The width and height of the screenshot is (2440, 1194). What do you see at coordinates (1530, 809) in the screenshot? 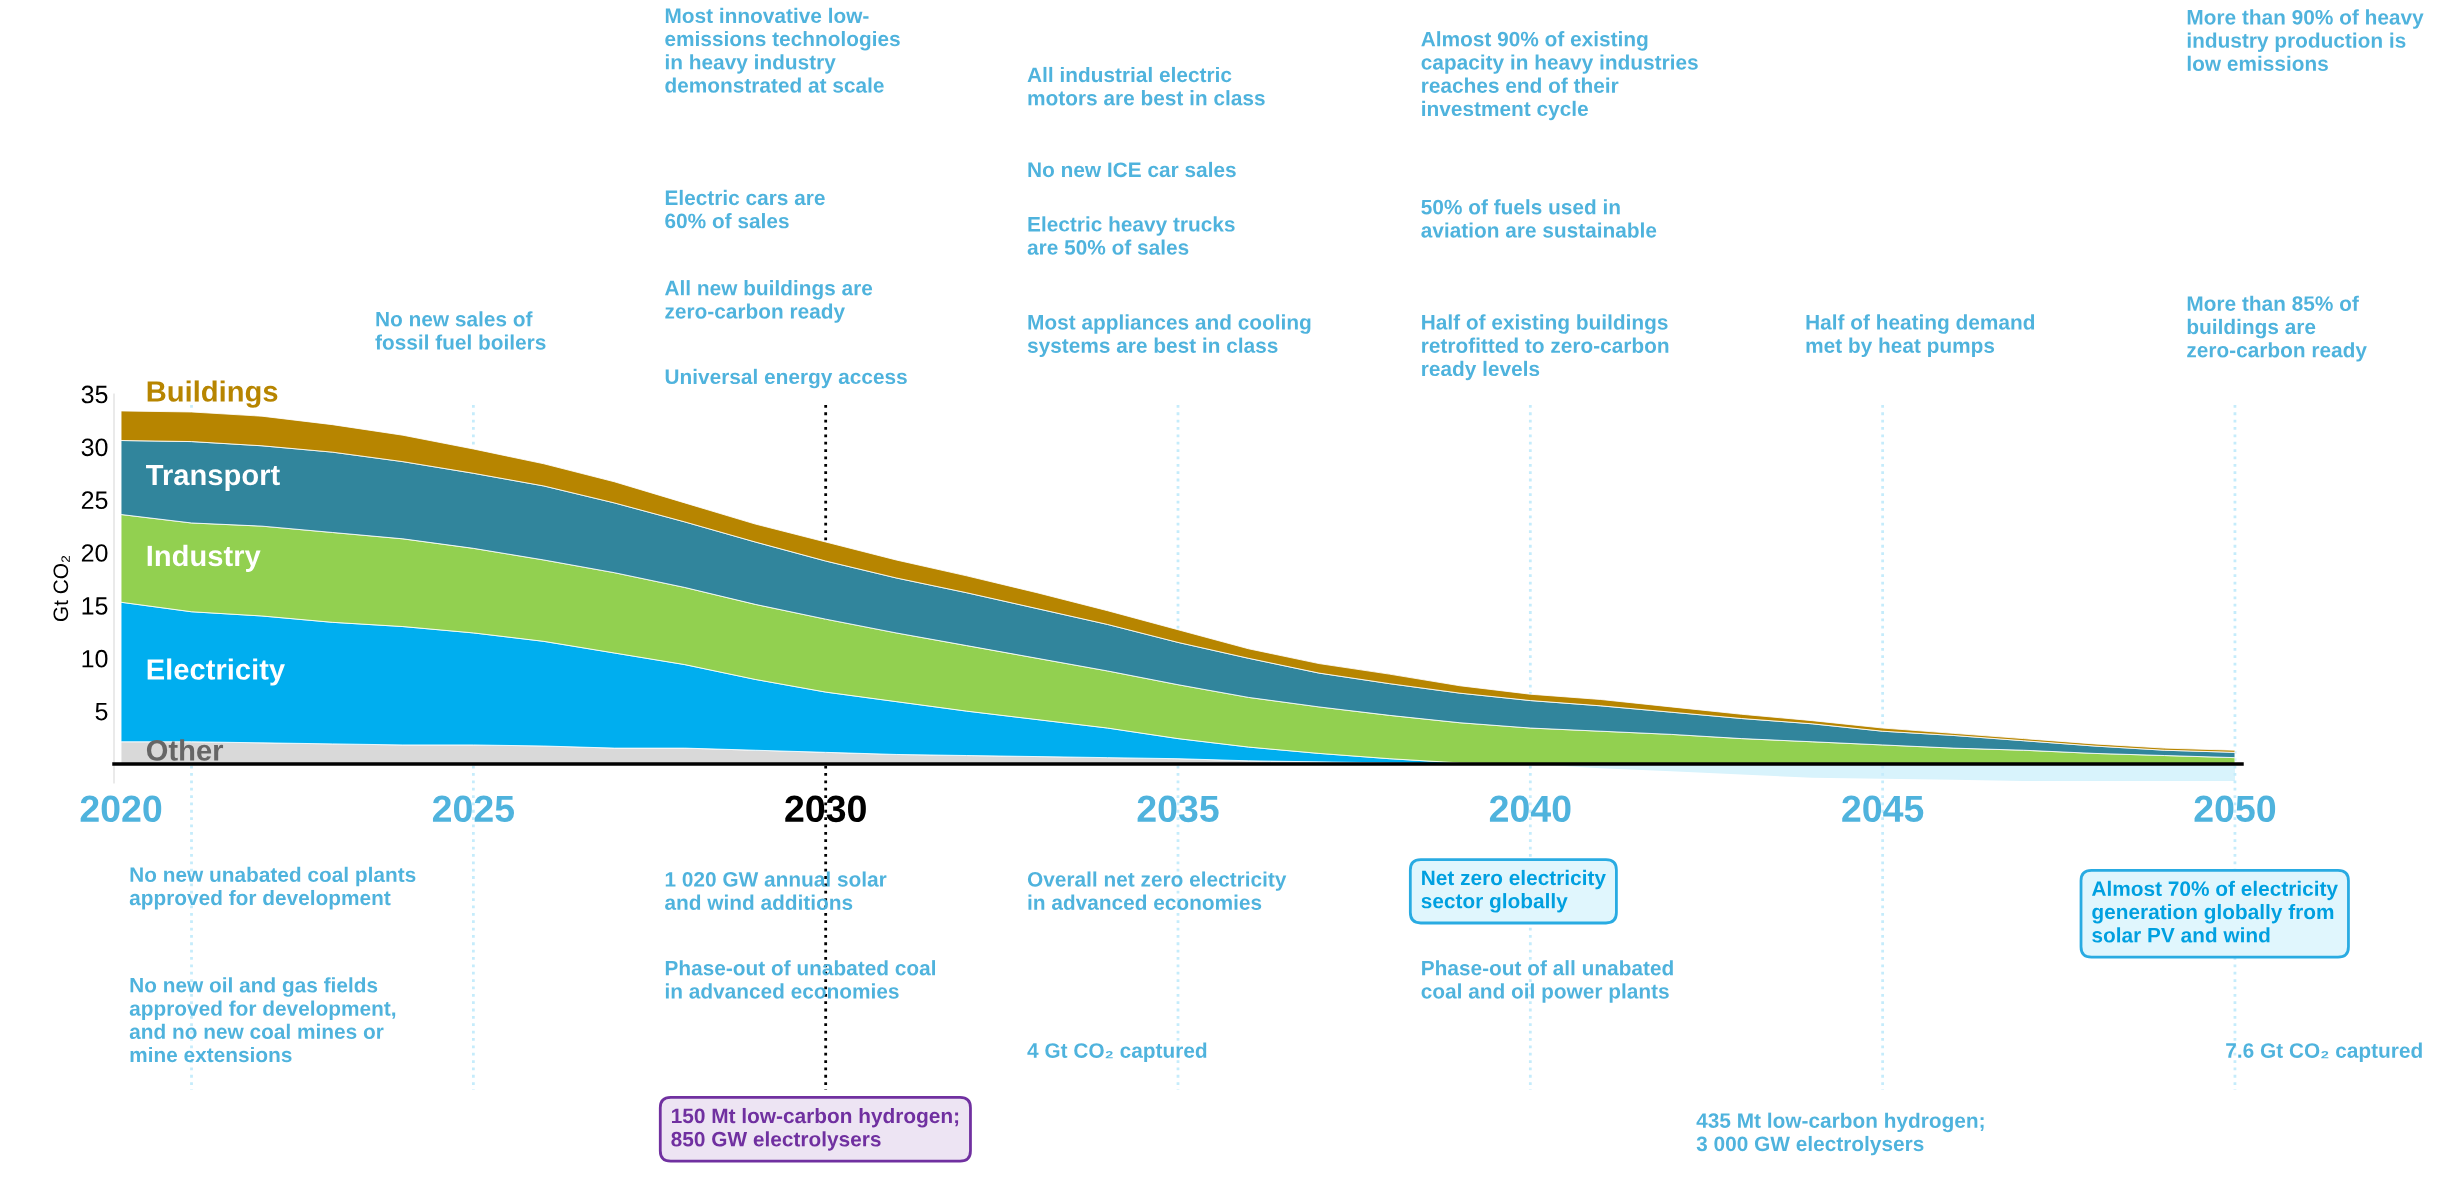
I see `x-tick-label: 2040` at bounding box center [1530, 809].